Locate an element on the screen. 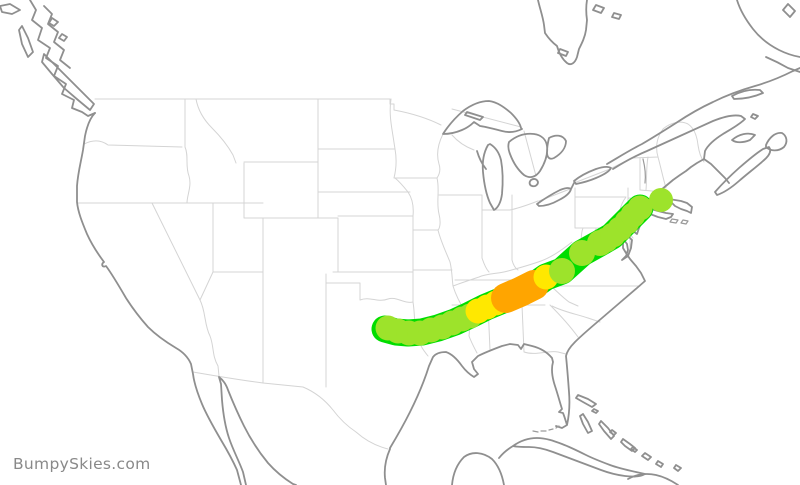  lake-huron-georgian-bay is located at coordinates (537, 155).